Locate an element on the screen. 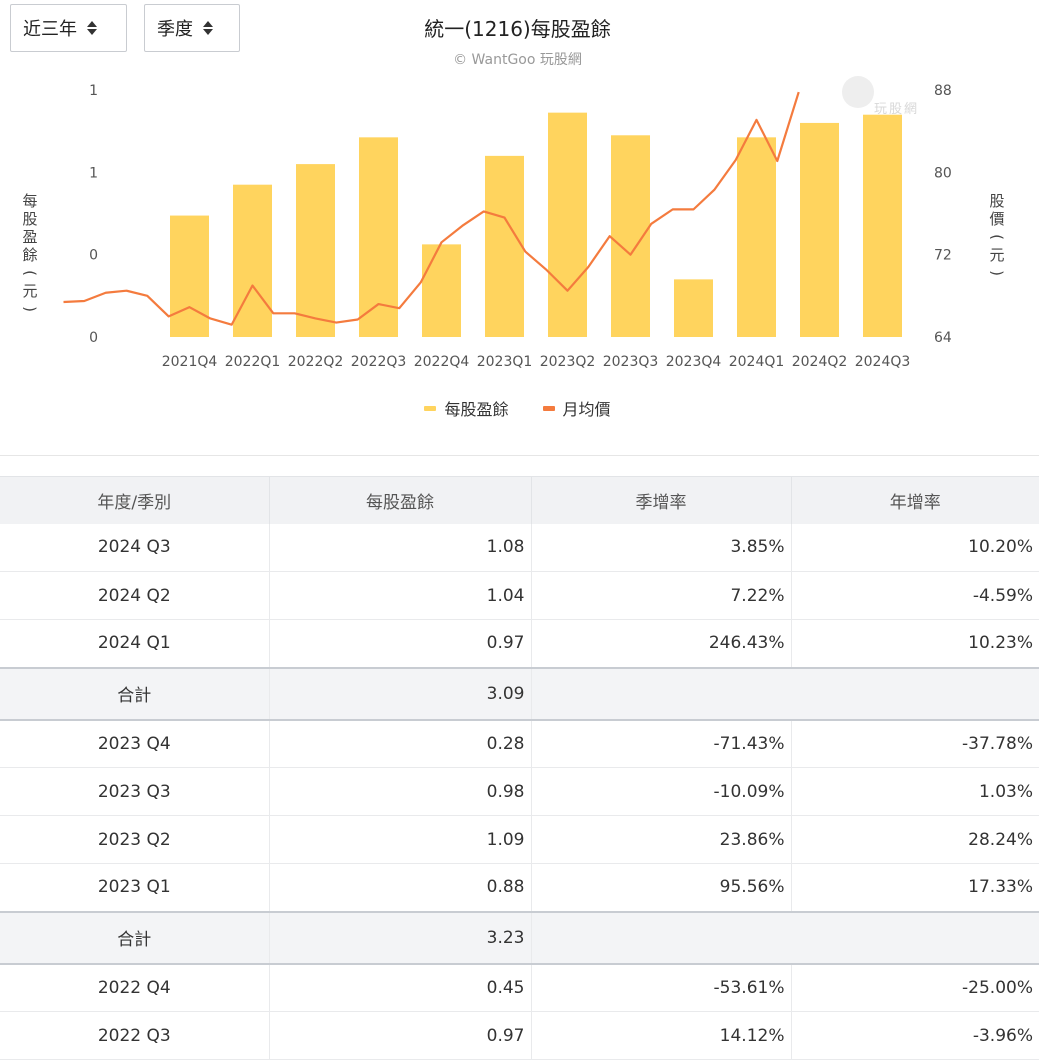  x-axis-tick: 2023Q3 is located at coordinates (631, 362).